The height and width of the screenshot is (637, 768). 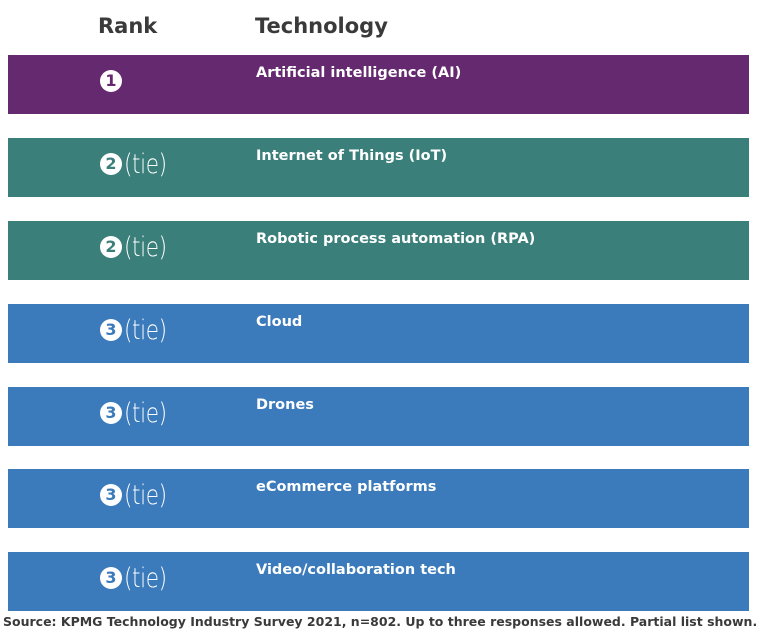 I want to click on table-row: 3 (tie) Cloud, so click(x=378, y=333).